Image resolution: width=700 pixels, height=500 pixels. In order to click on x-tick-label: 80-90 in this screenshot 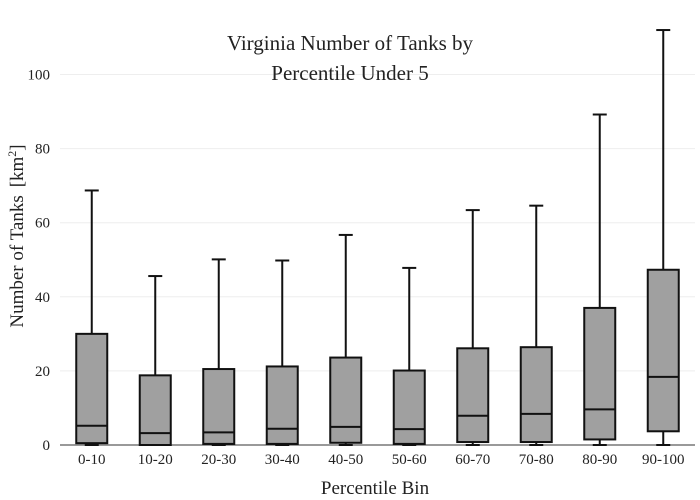, I will do `click(599, 460)`.